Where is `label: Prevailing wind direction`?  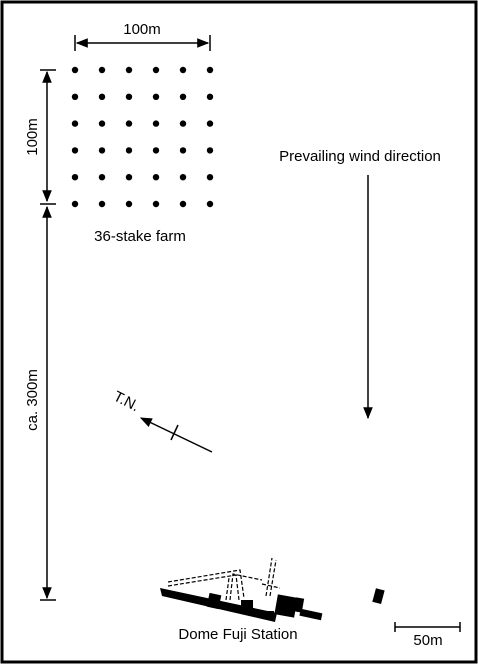
label: Prevailing wind direction is located at coordinates (360, 156).